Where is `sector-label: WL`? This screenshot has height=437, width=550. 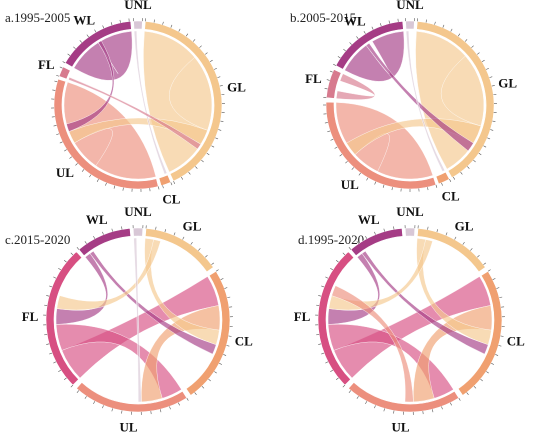
sector-label: WL is located at coordinates (355, 21).